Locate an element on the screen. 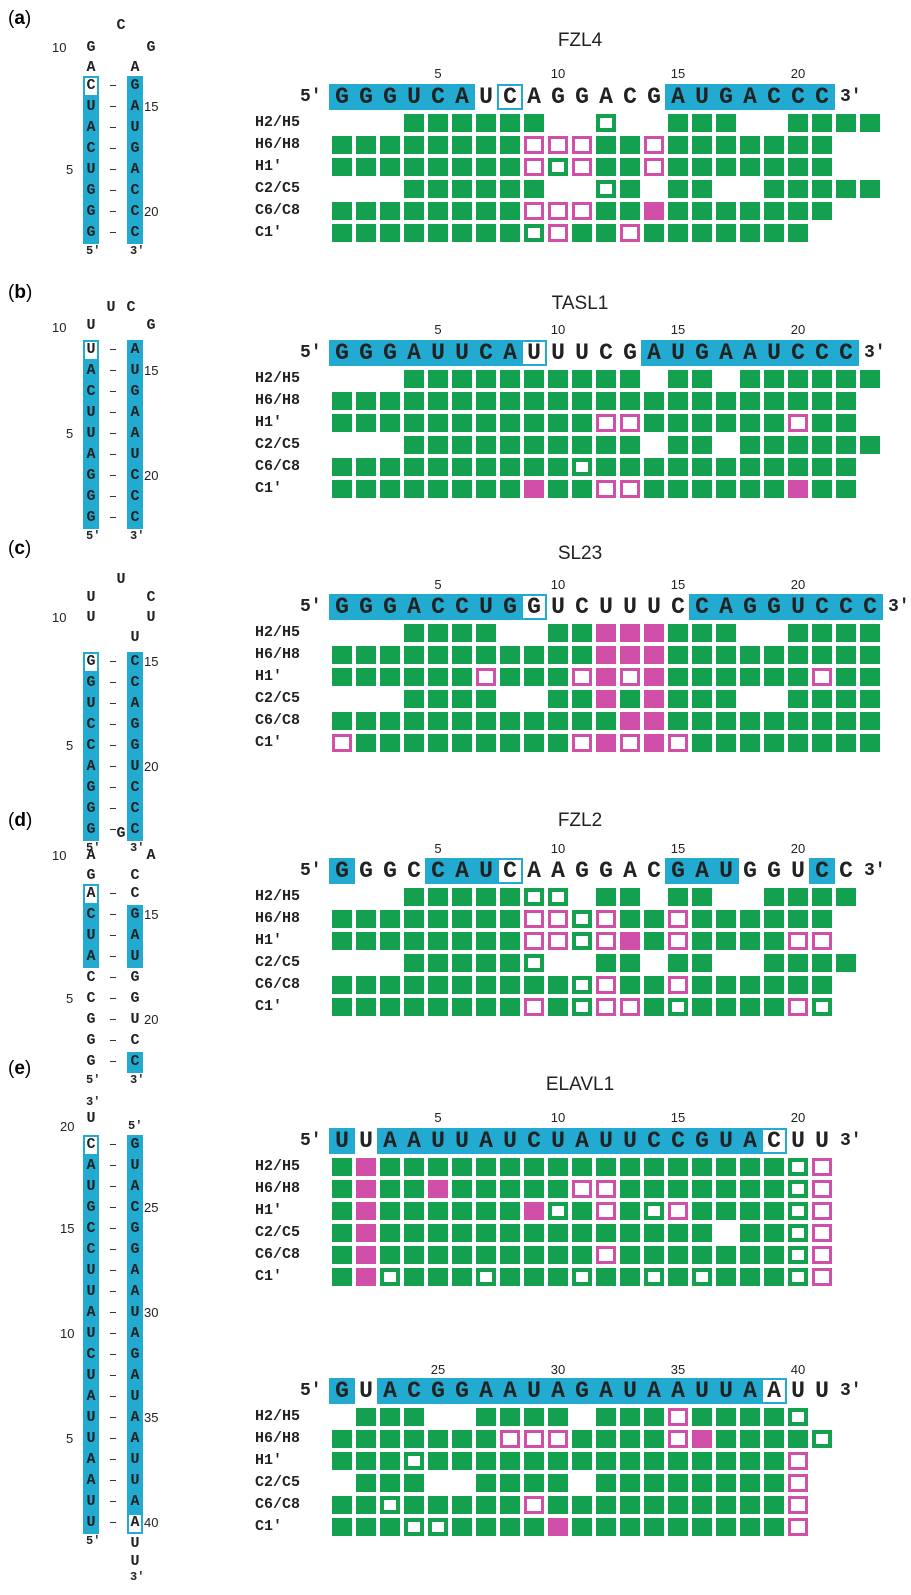  stem-nucleotide: G is located at coordinates (91, 517).